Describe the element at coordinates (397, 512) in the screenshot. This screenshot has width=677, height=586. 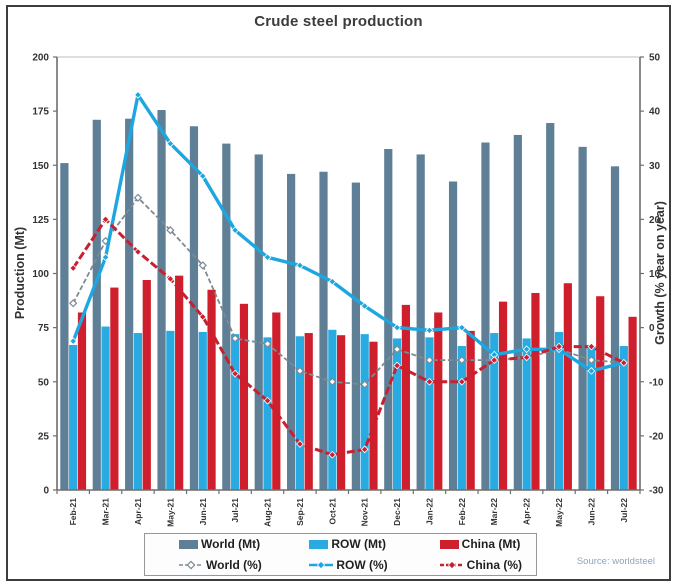
I see `x-axis-label-dec-21: Dec-21` at that location.